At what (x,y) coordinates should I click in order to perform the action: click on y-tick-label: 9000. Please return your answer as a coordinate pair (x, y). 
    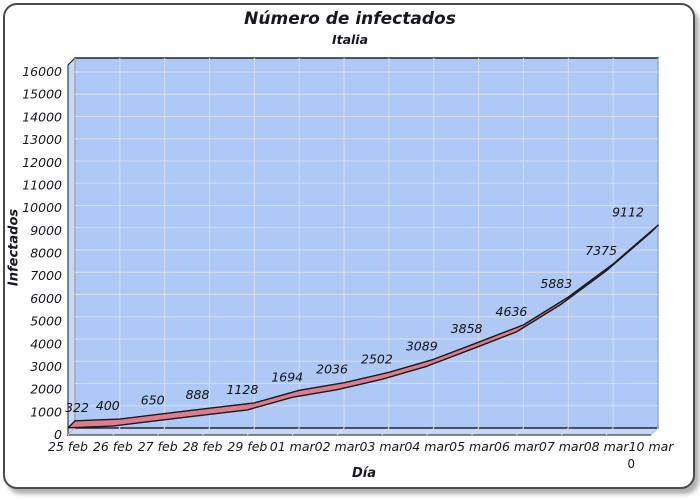
    Looking at the image, I should click on (46, 230).